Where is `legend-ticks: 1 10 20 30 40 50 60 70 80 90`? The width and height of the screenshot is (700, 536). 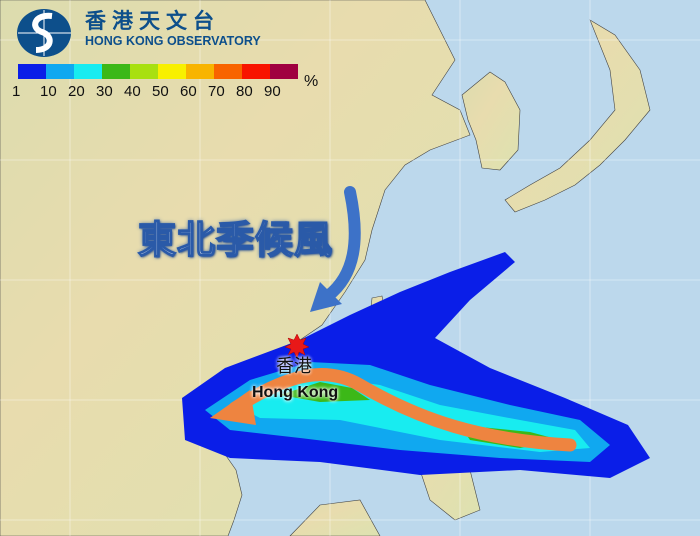
legend-ticks: 1 10 20 30 40 50 60 70 80 90 is located at coordinates (152, 91).